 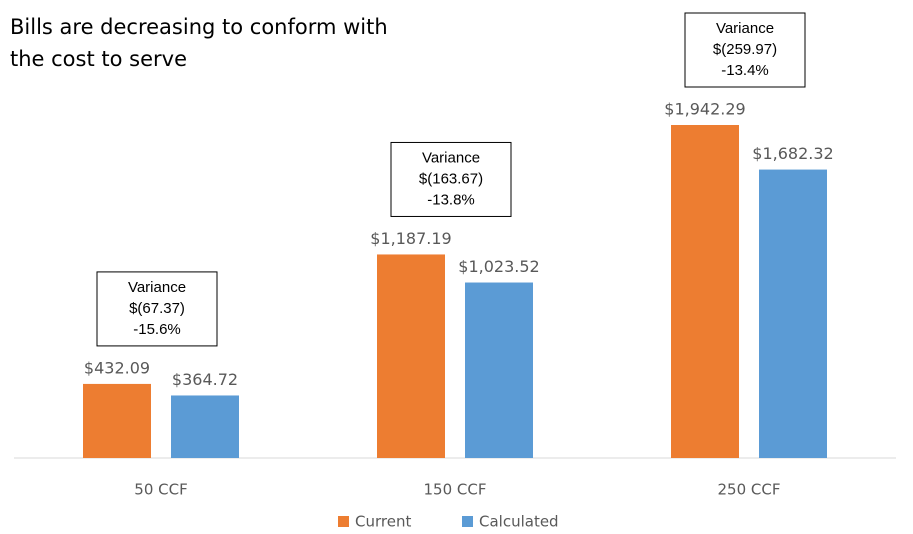 I want to click on annotation-text: $(67.37), so click(x=157, y=308).